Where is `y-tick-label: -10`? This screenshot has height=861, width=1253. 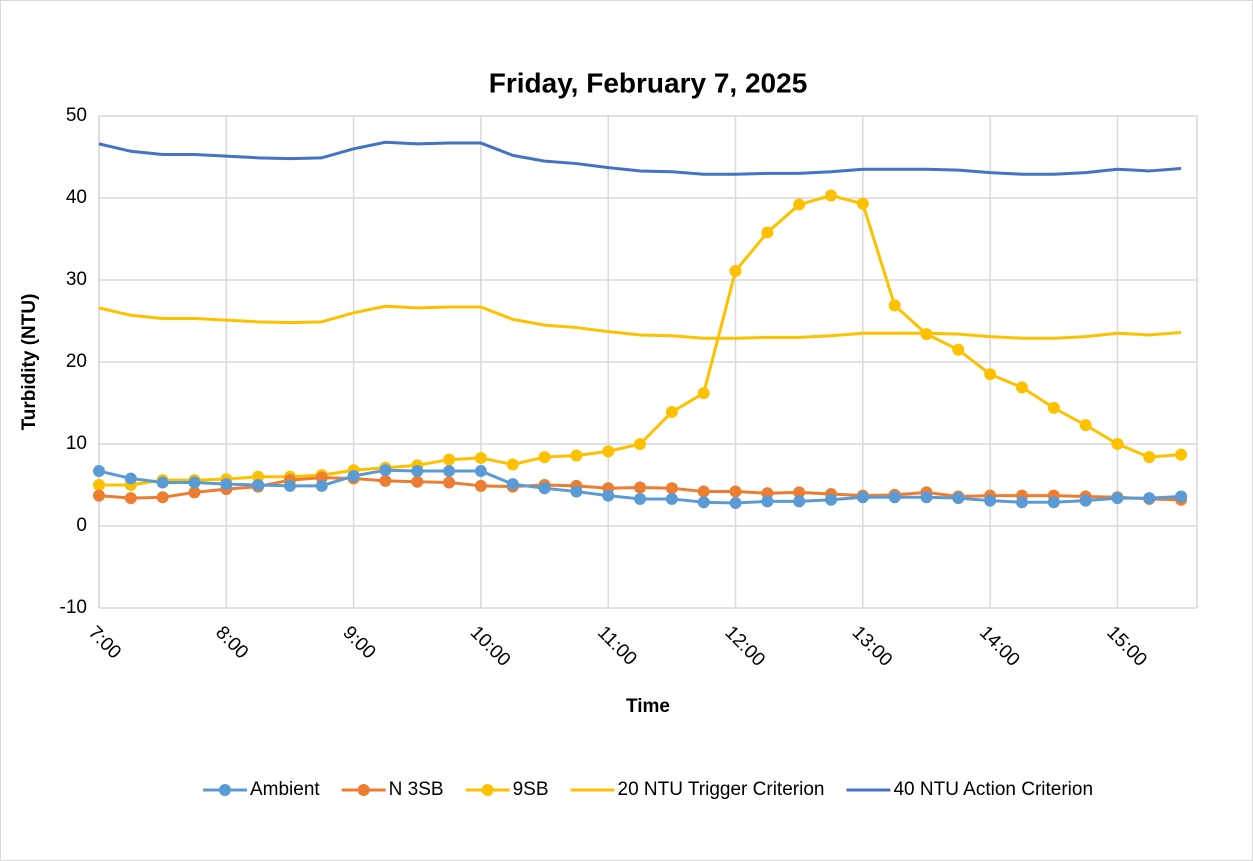 y-tick-label: -10 is located at coordinates (73, 607).